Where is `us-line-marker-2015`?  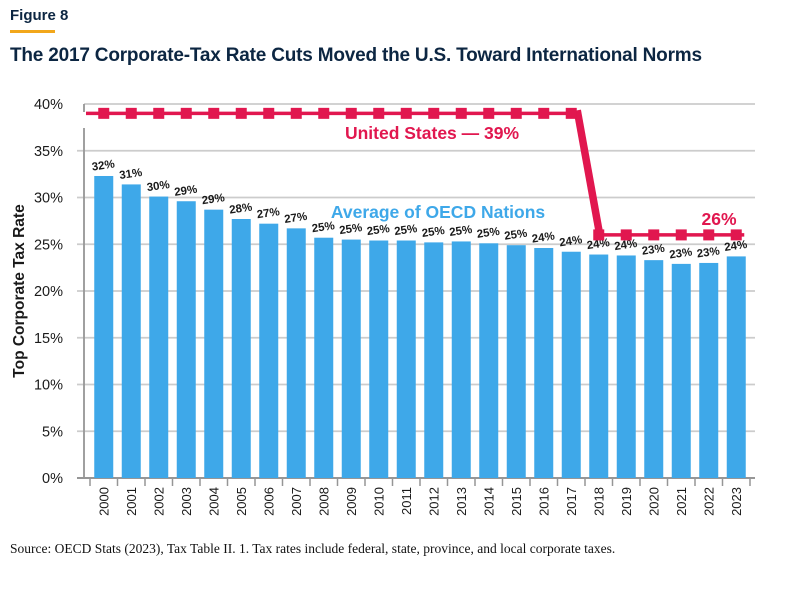
us-line-marker-2015 is located at coordinates (516, 113).